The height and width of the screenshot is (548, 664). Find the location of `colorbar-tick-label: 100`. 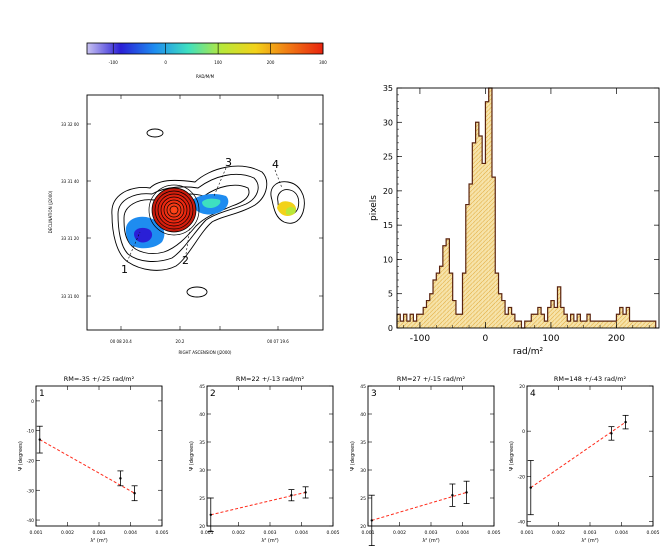

colorbar-tick-label: 100 is located at coordinates (218, 62).